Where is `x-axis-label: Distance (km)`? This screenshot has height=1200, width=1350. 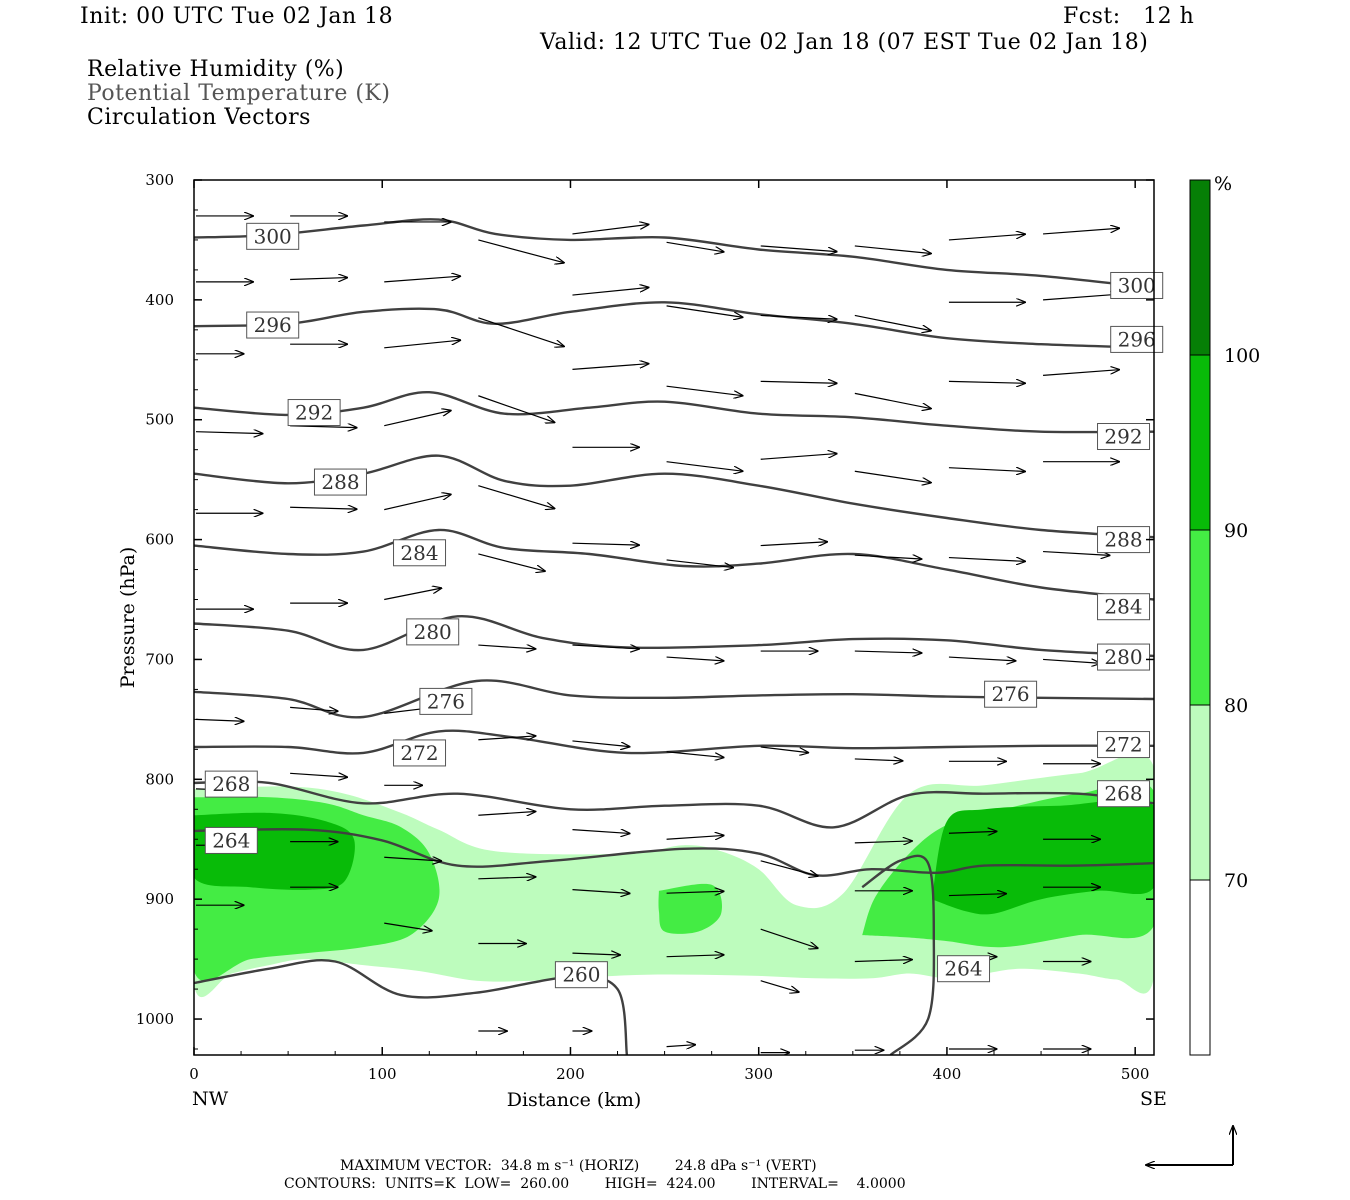
x-axis-label: Distance (km) is located at coordinates (574, 1100).